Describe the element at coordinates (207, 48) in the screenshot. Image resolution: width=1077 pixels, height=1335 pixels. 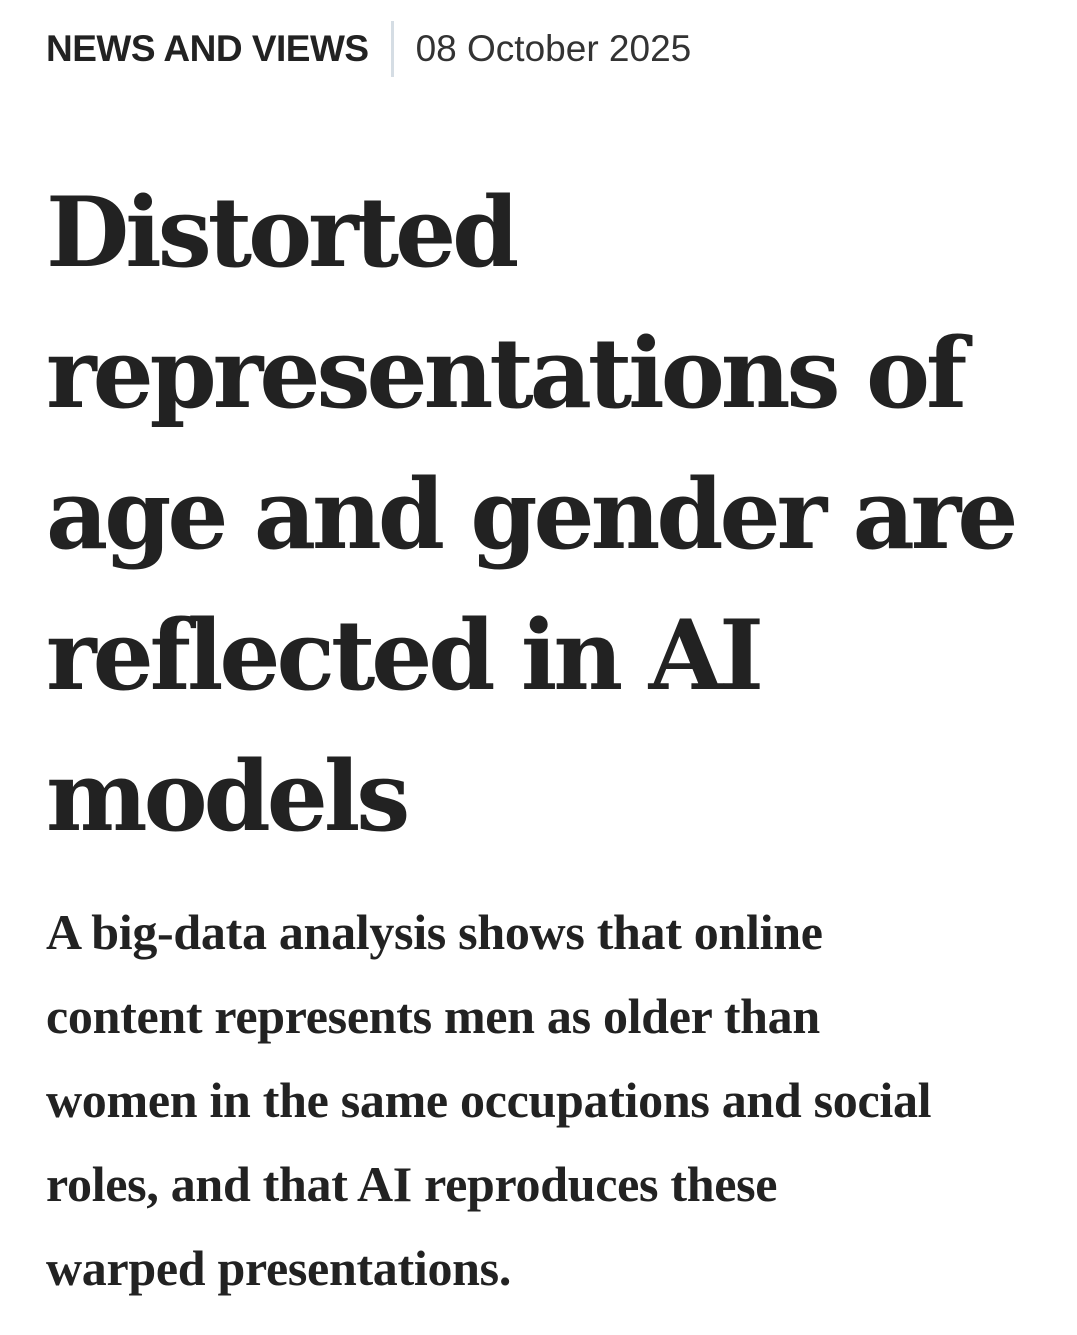
I see `article-type-label: NEWS AND VIEWS` at that location.